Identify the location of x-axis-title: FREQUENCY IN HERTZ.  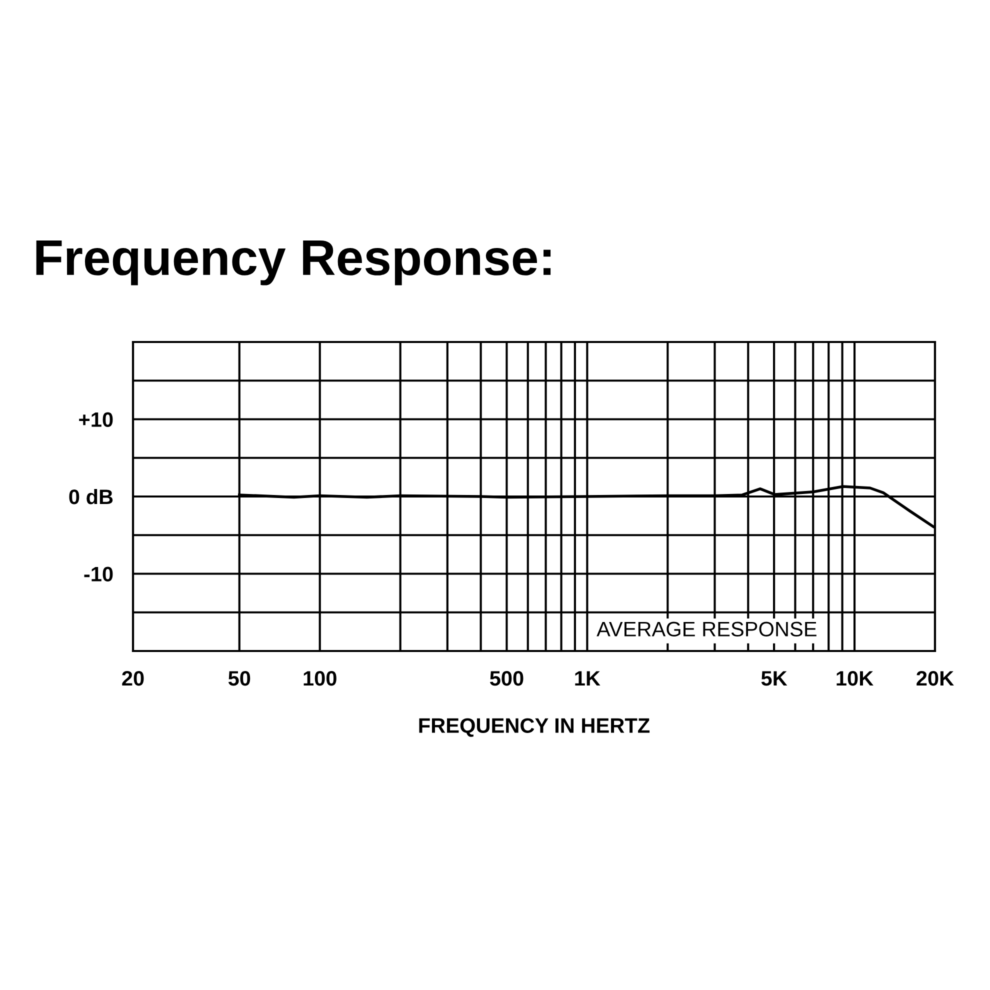
(534, 727).